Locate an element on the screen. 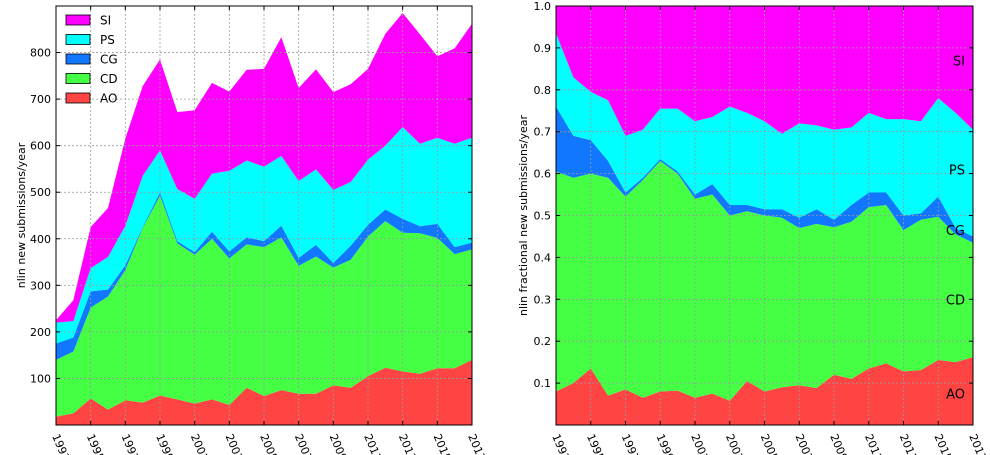 This screenshot has width=990, height=455. legend-swatch-ao is located at coordinates (78, 98).